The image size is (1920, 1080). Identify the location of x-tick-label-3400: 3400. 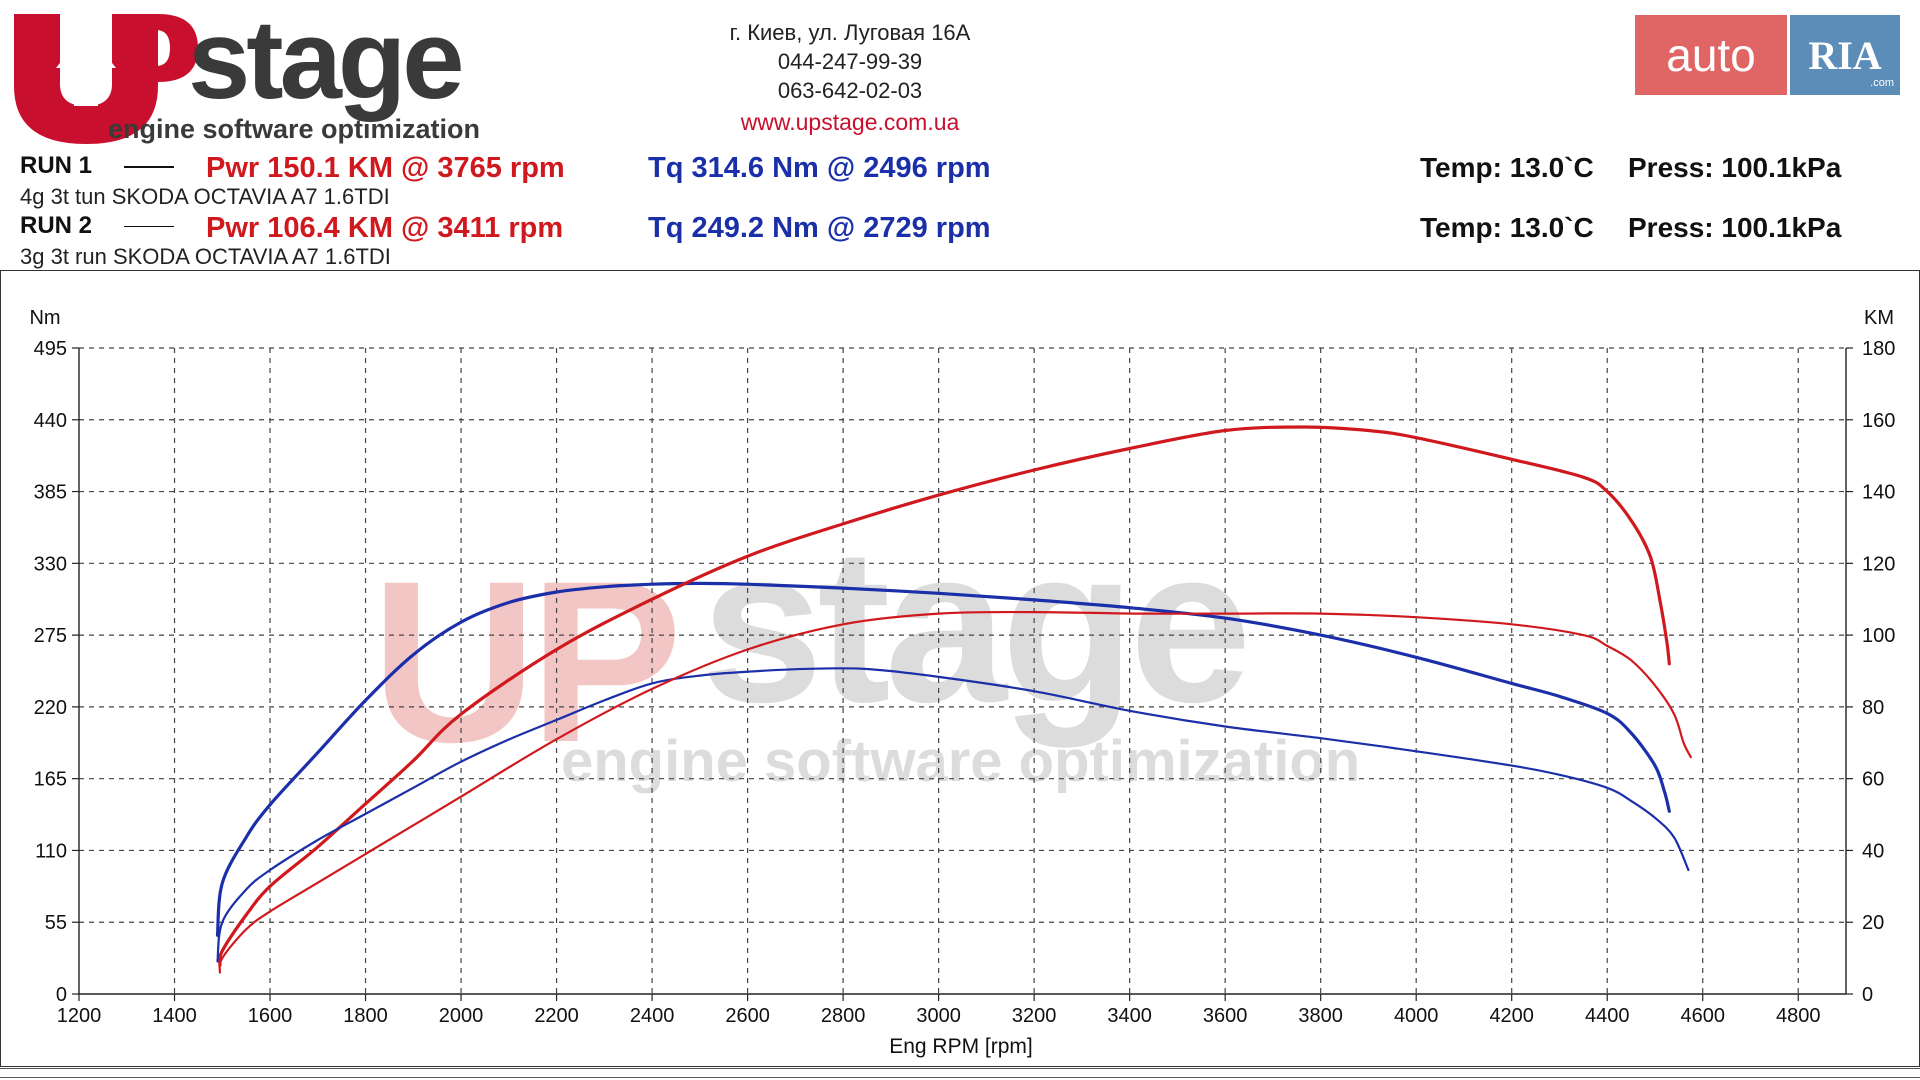
(1129, 1016).